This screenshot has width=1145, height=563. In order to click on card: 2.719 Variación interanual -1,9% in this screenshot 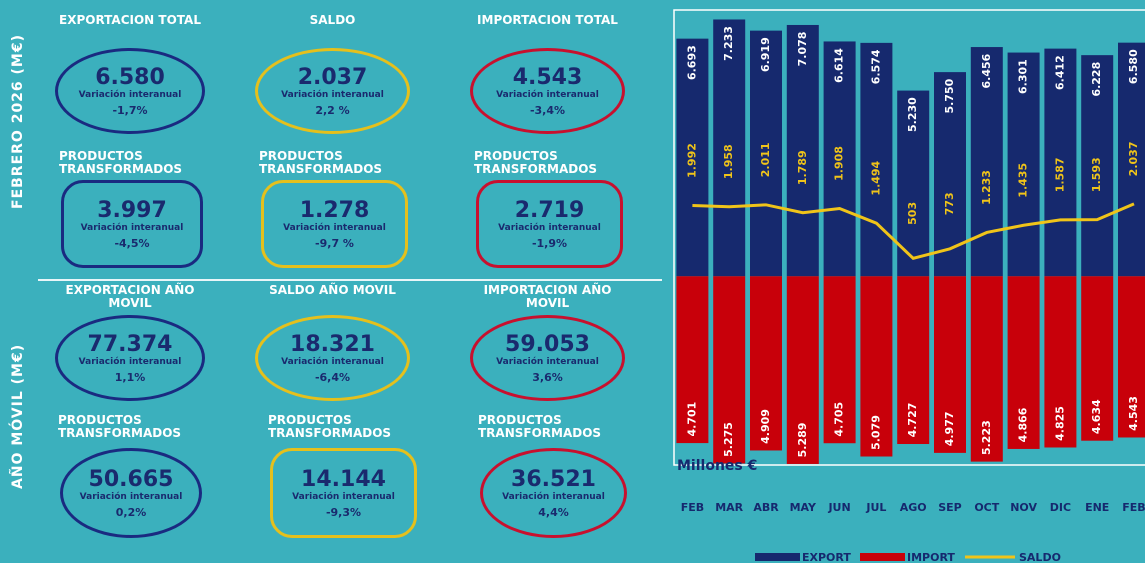, I will do `click(549, 224)`.